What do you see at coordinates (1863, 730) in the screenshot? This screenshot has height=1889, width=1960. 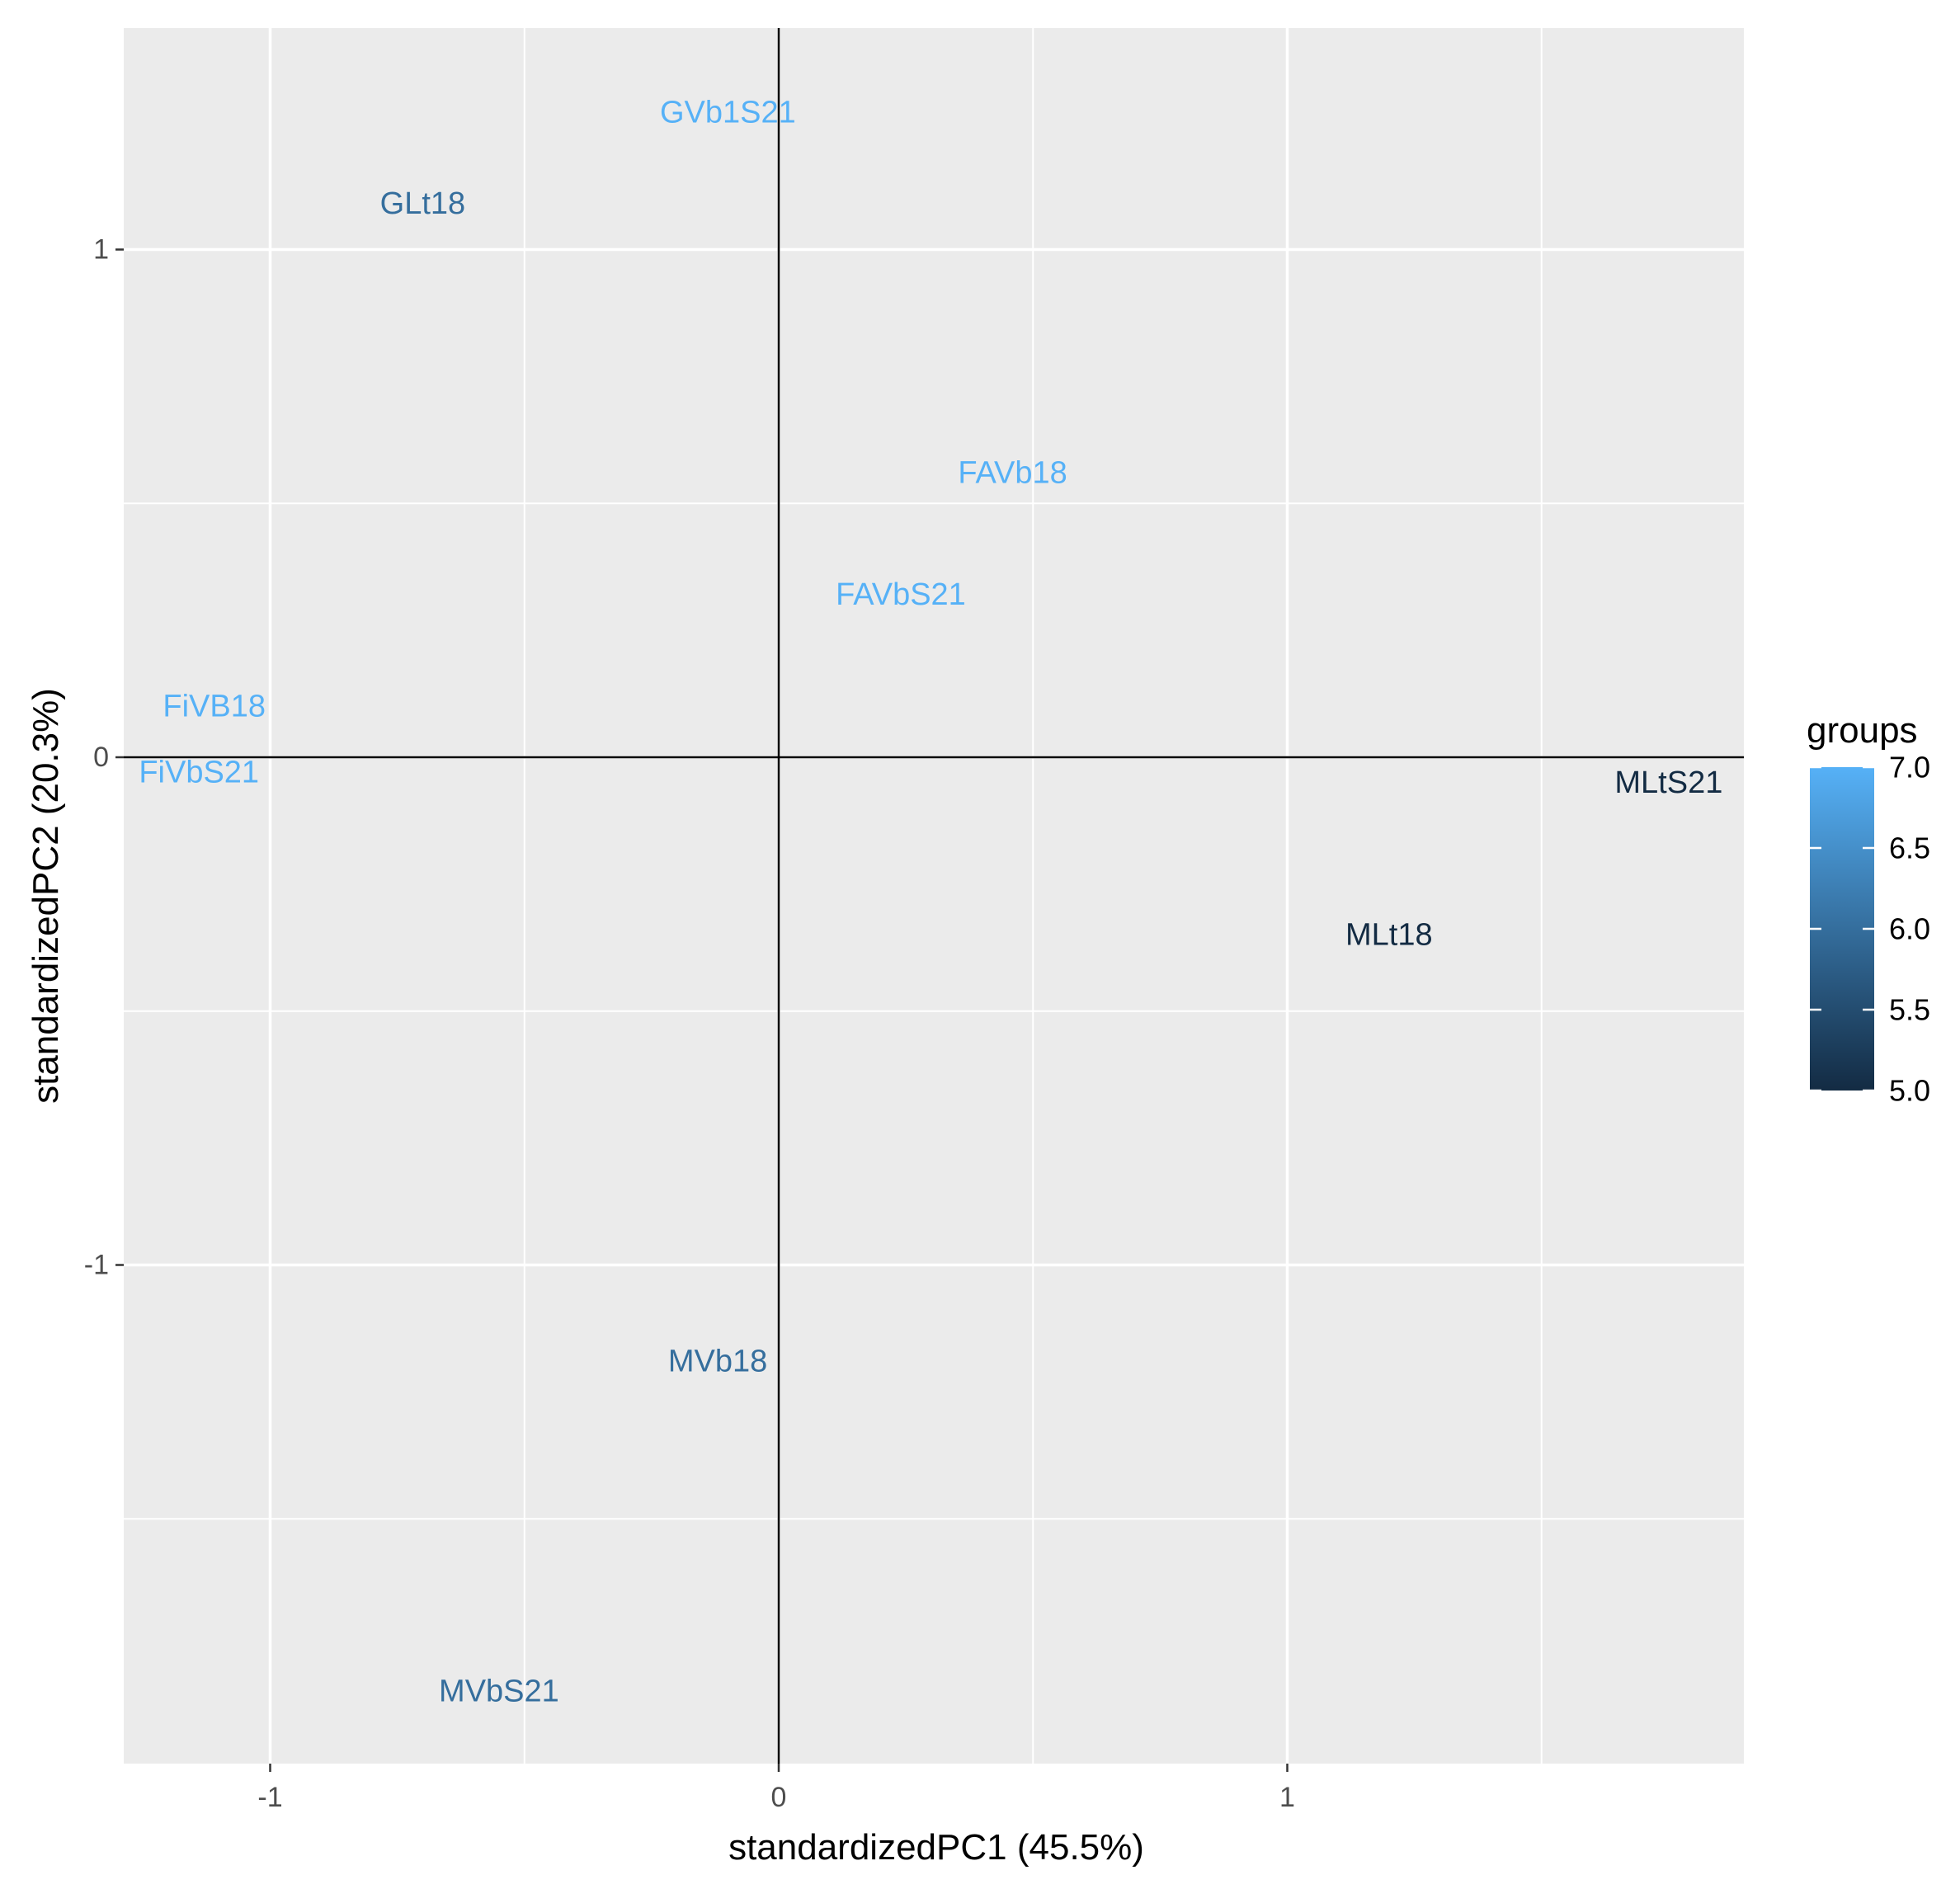 I see `legend-title: groups` at bounding box center [1863, 730].